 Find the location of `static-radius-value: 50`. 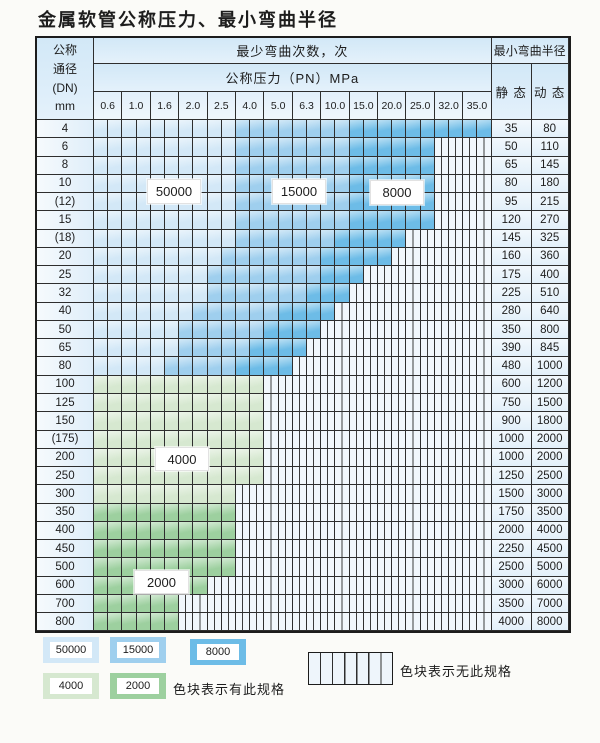

static-radius-value: 50 is located at coordinates (511, 147).